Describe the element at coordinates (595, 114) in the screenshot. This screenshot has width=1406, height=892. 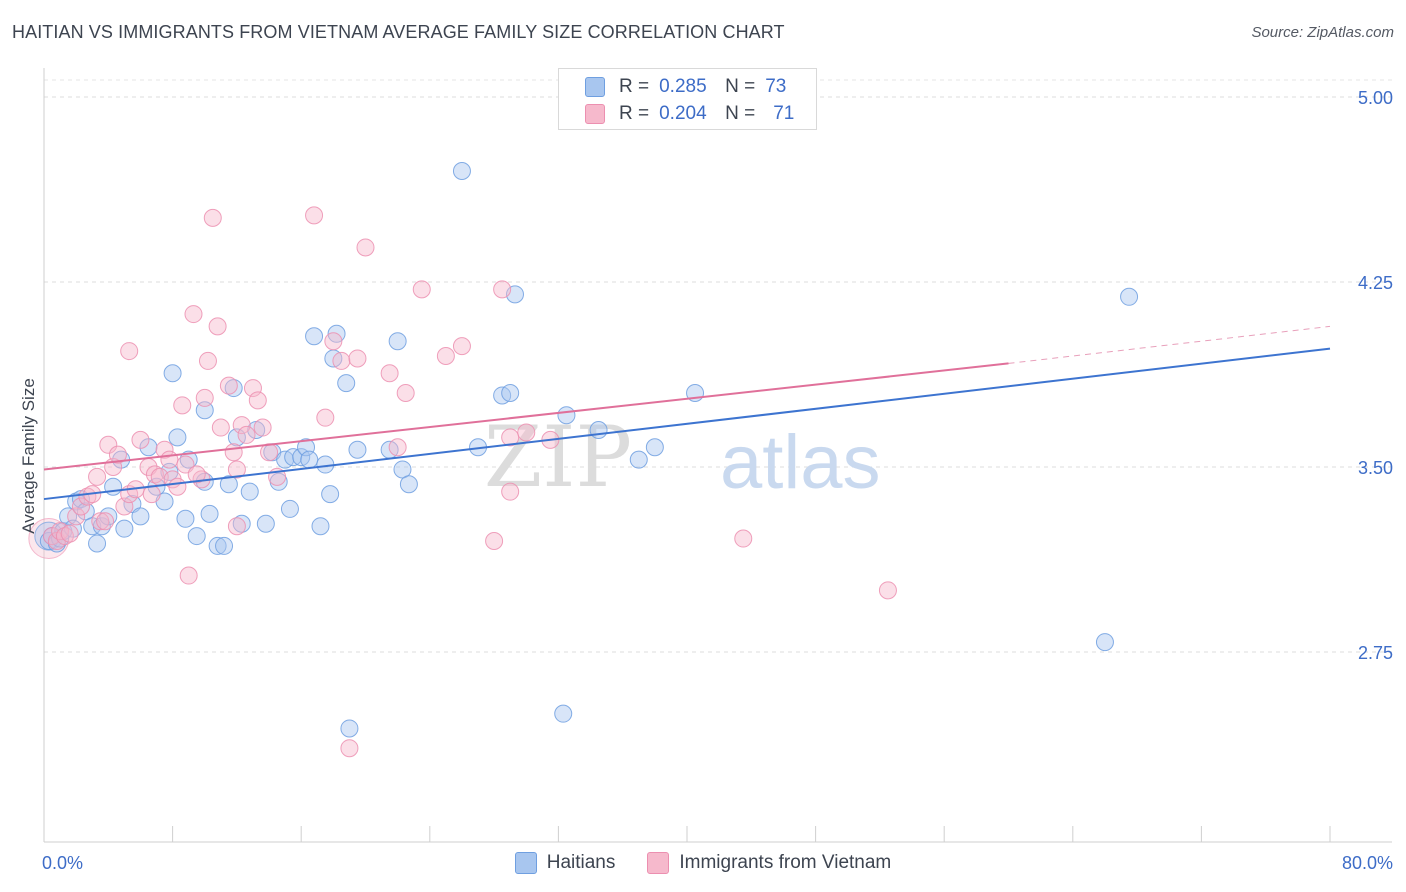
I see `stats-swatch-vietnam` at that location.